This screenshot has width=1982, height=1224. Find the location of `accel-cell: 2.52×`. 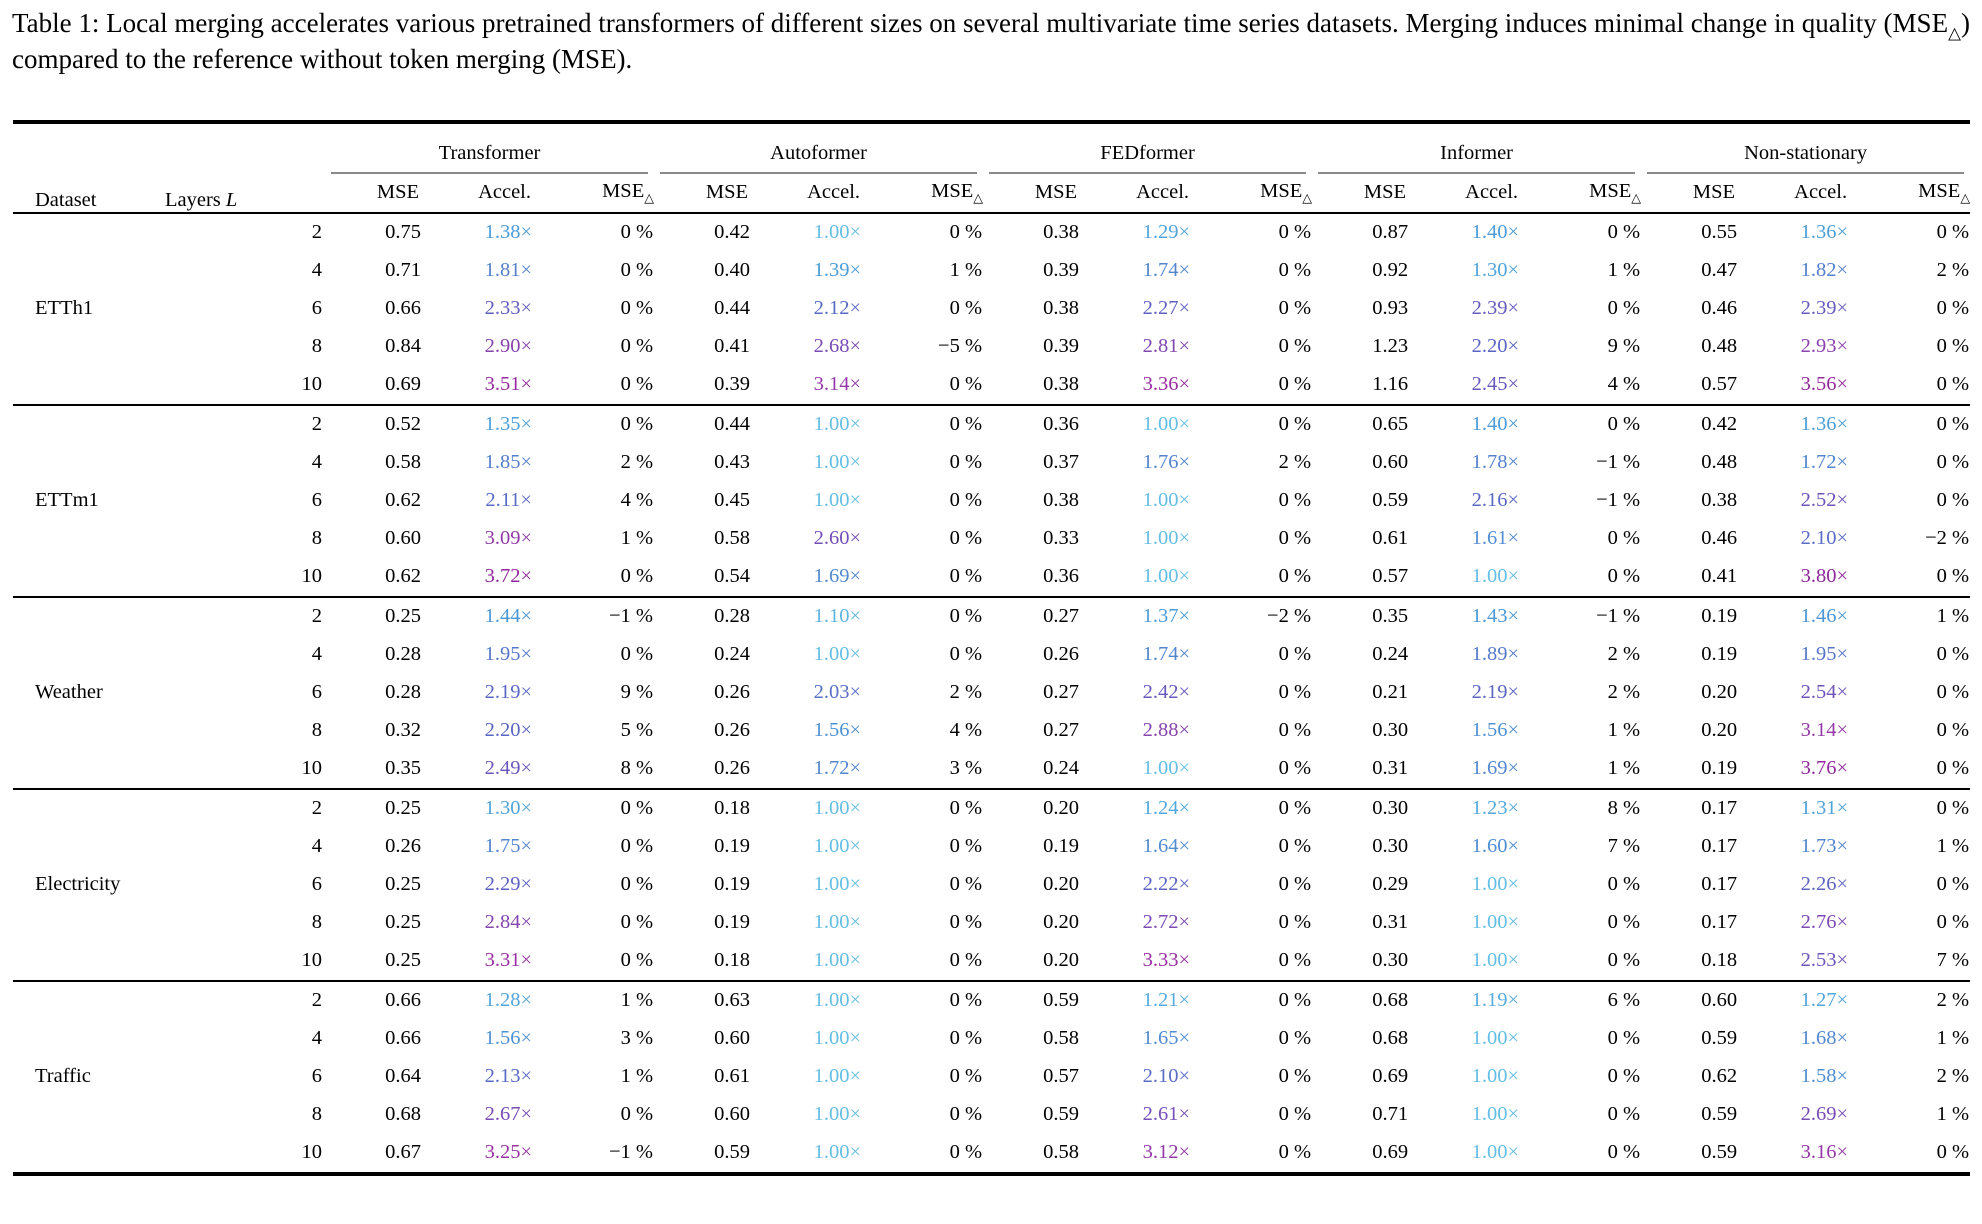

accel-cell: 2.52× is located at coordinates (1824, 500).